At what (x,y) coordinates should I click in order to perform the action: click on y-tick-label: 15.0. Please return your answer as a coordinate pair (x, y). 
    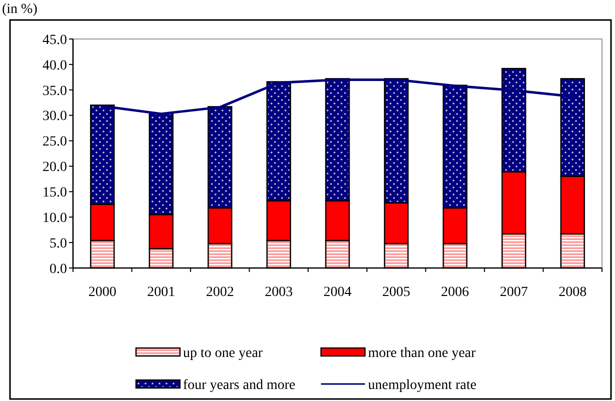
    Looking at the image, I should click on (54, 193).